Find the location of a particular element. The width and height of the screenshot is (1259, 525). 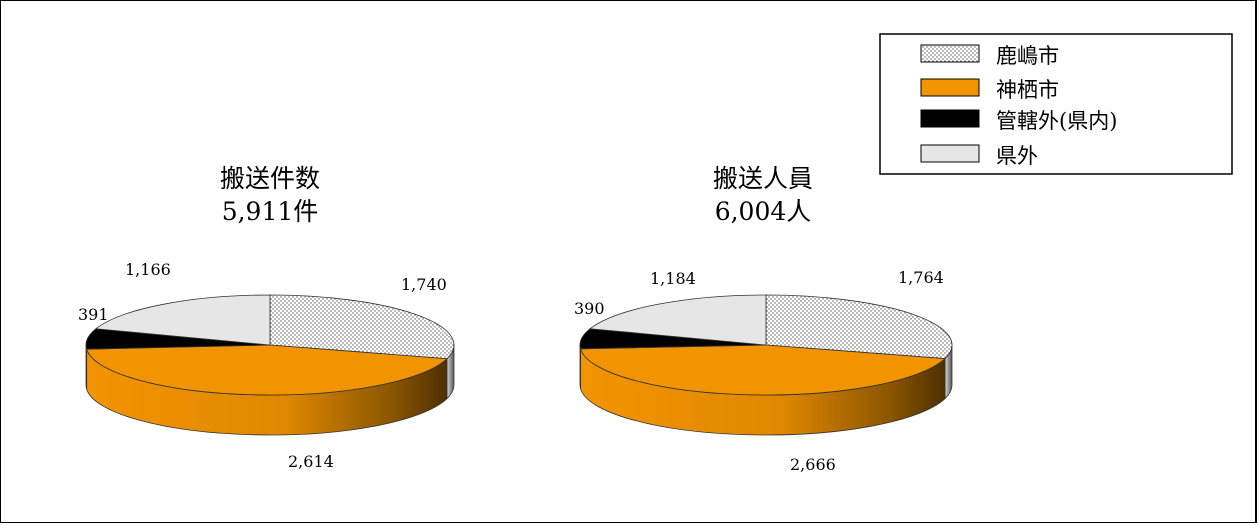

legend-swatch-kamisu is located at coordinates (950, 87).